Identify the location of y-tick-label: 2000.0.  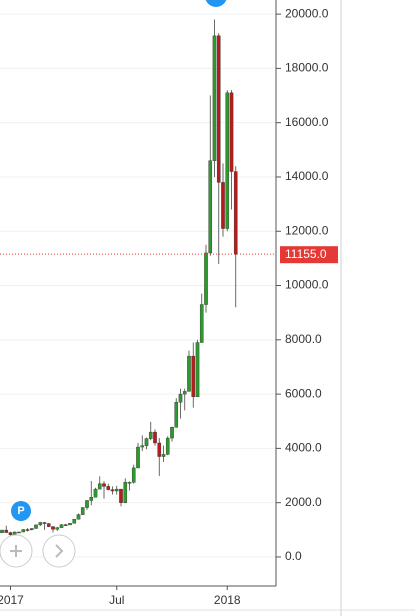
(303, 502).